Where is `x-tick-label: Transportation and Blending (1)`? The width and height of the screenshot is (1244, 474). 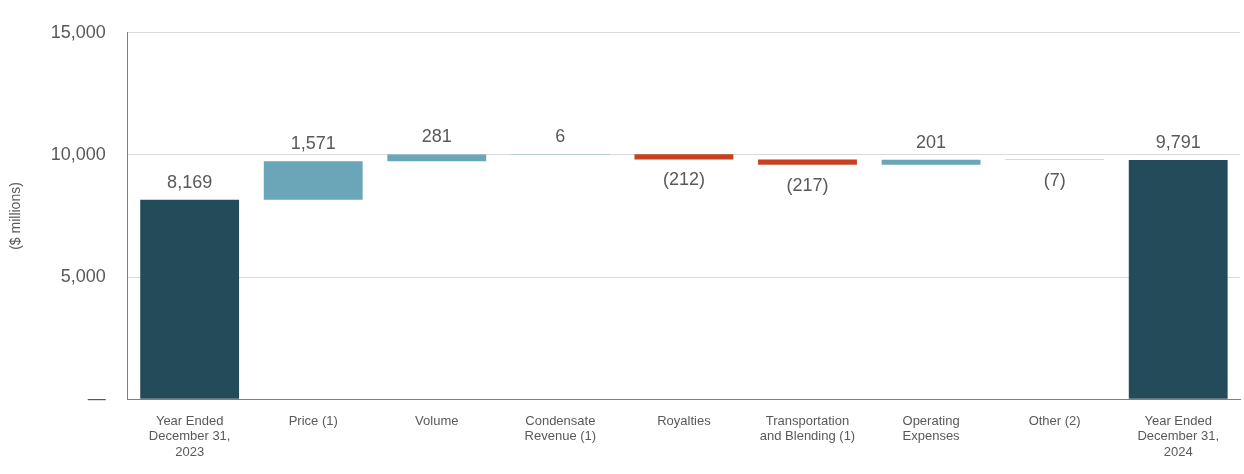 x-tick-label: Transportation and Blending (1) is located at coordinates (807, 428).